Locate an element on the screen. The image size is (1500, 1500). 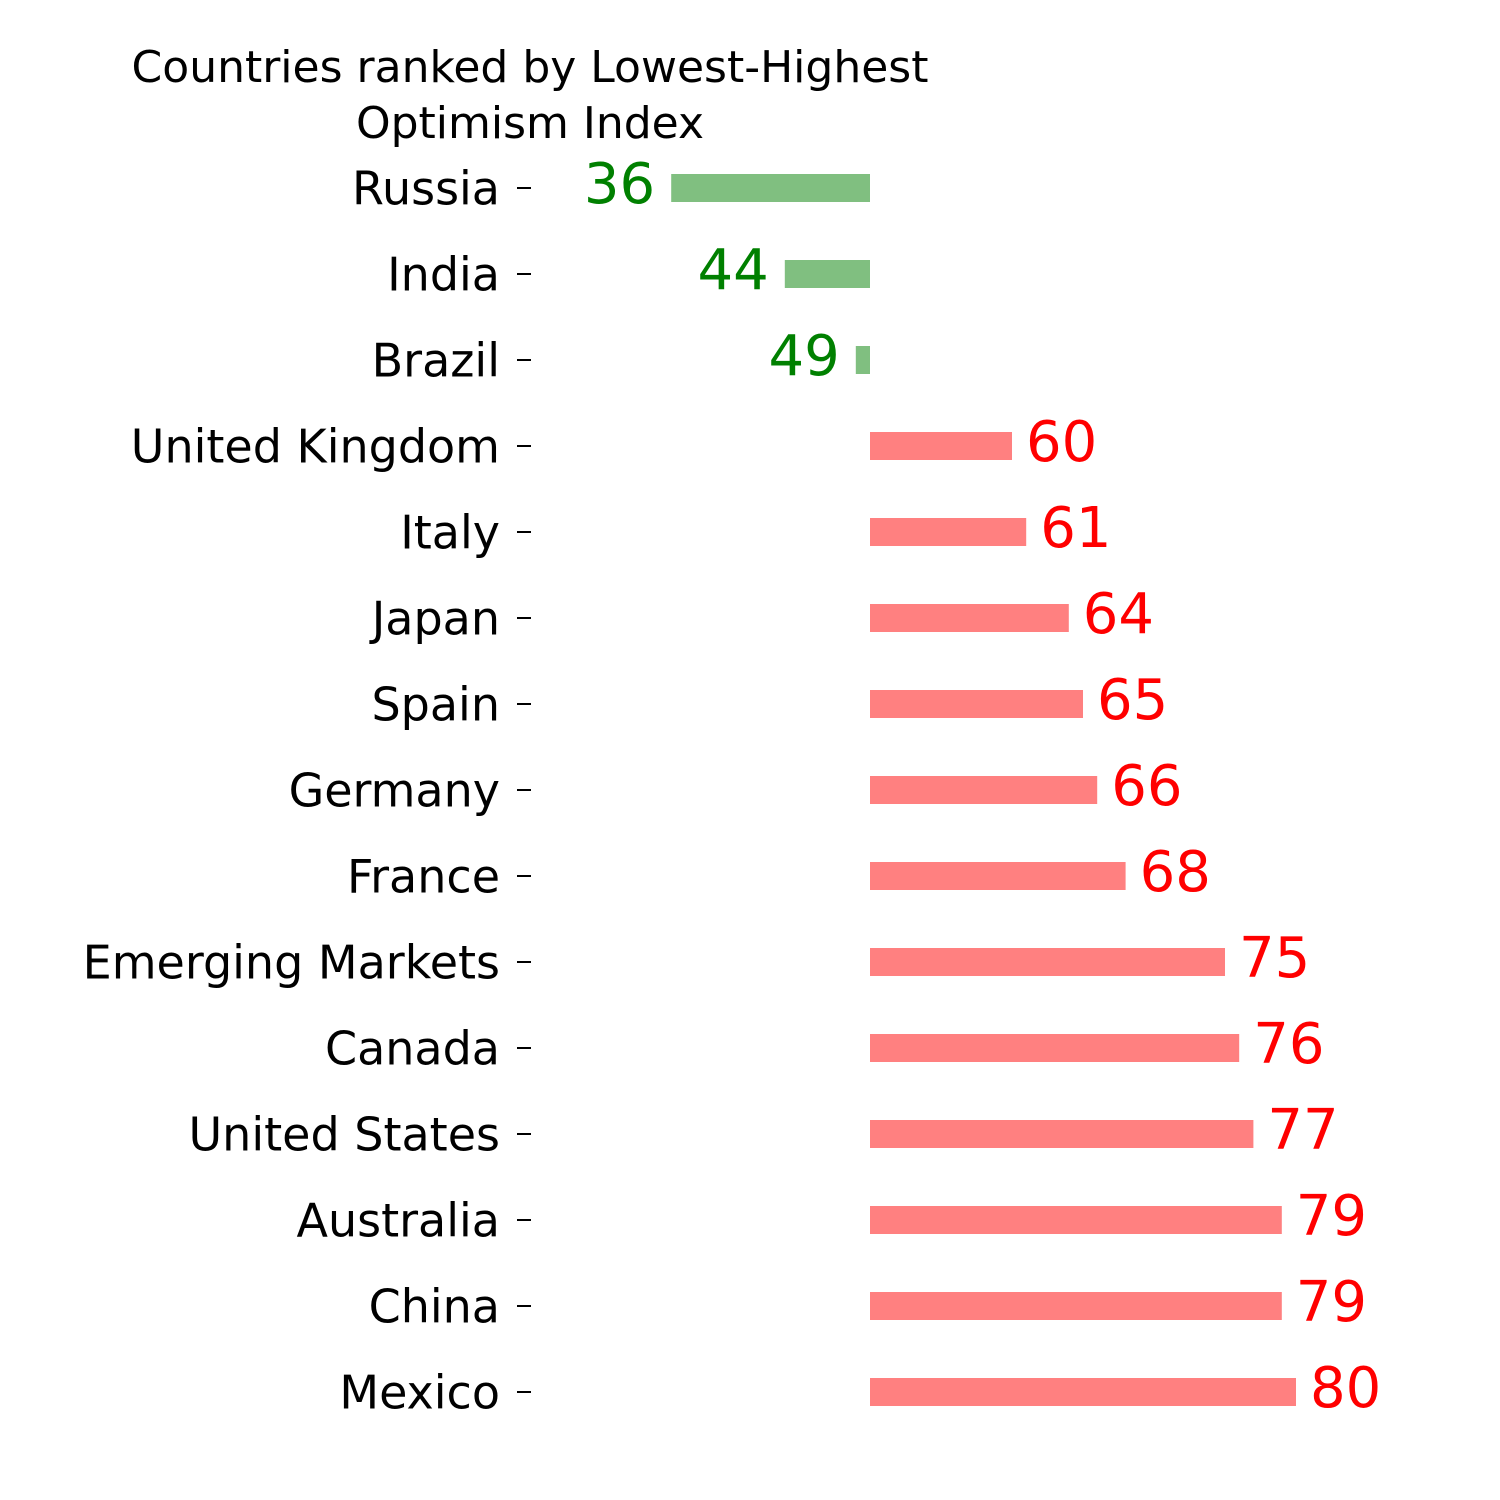
y-tick-label: Spain is located at coordinates (435, 705).